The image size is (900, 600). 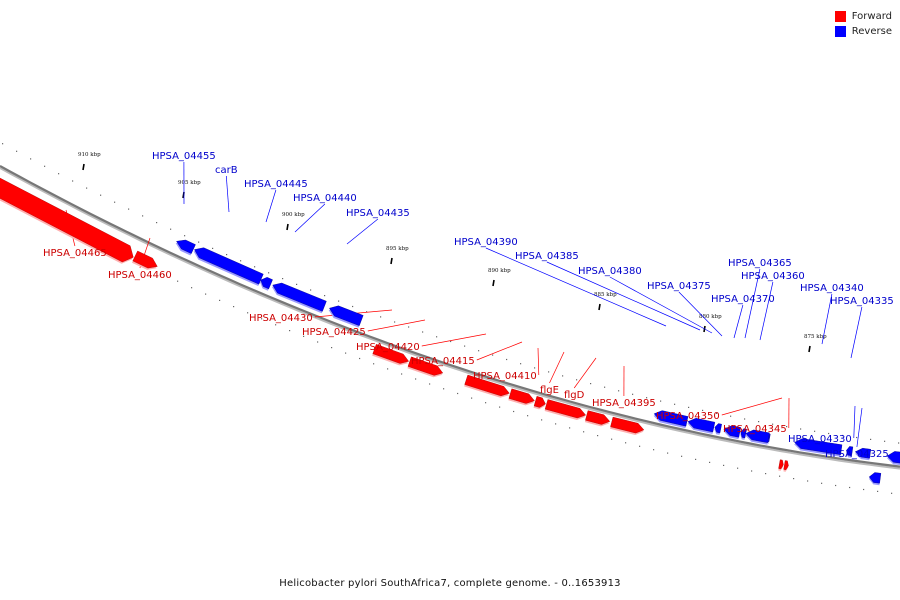 What do you see at coordinates (549, 390) in the screenshot?
I see `gene-label-flge: flgE` at bounding box center [549, 390].